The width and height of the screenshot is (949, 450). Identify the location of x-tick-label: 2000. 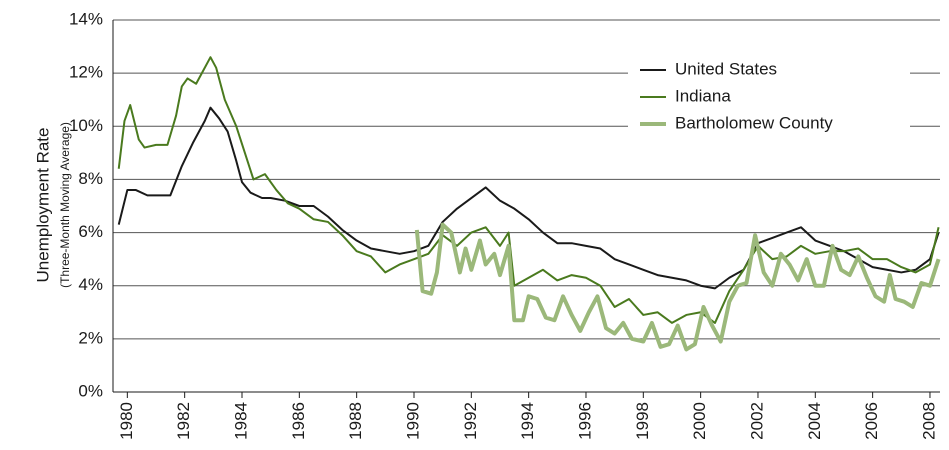
(699, 421).